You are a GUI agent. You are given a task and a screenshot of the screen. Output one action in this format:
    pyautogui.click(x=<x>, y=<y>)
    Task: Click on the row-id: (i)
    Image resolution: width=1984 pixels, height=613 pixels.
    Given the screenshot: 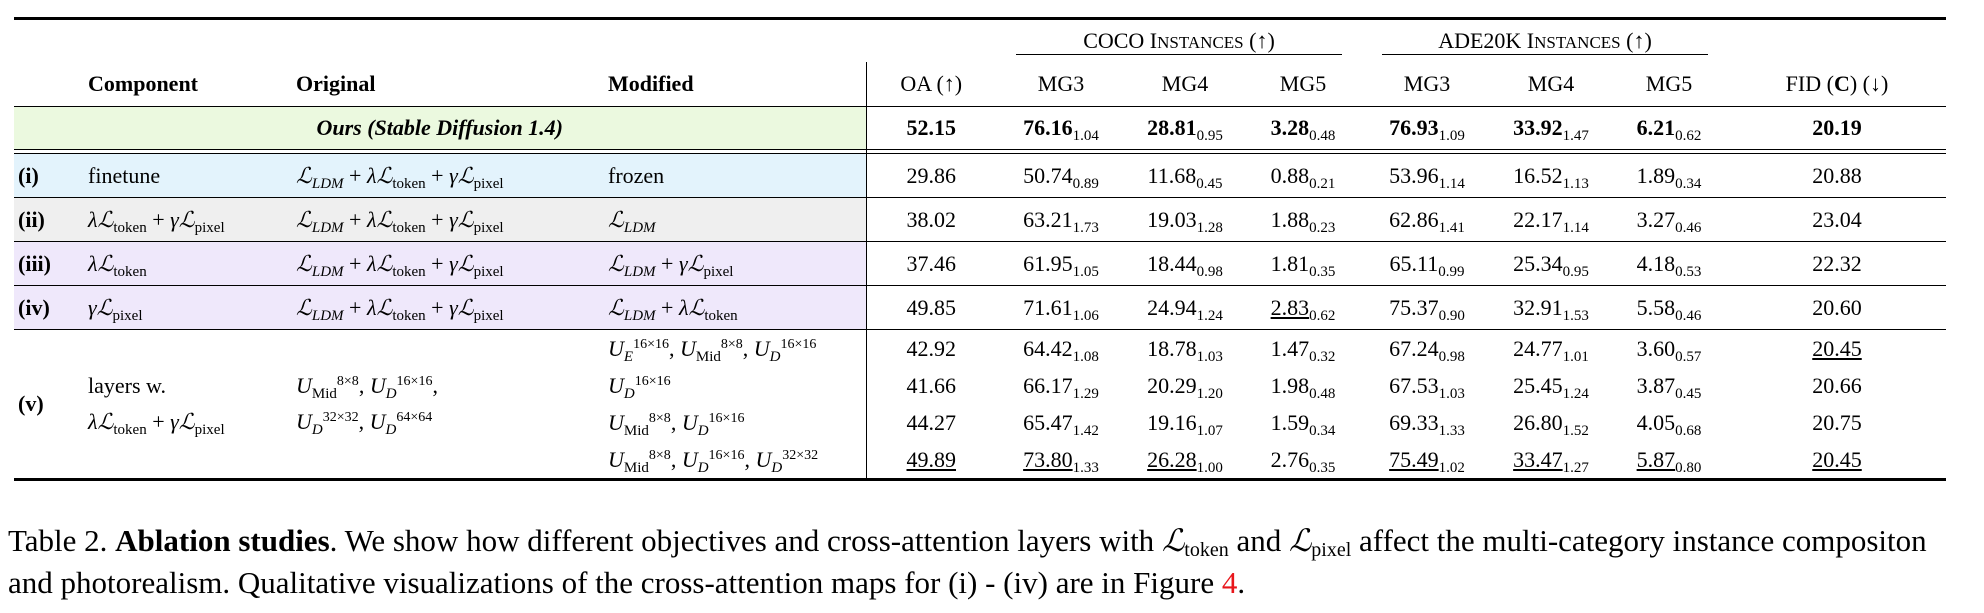 What is the action you would take?
    pyautogui.click(x=49, y=175)
    